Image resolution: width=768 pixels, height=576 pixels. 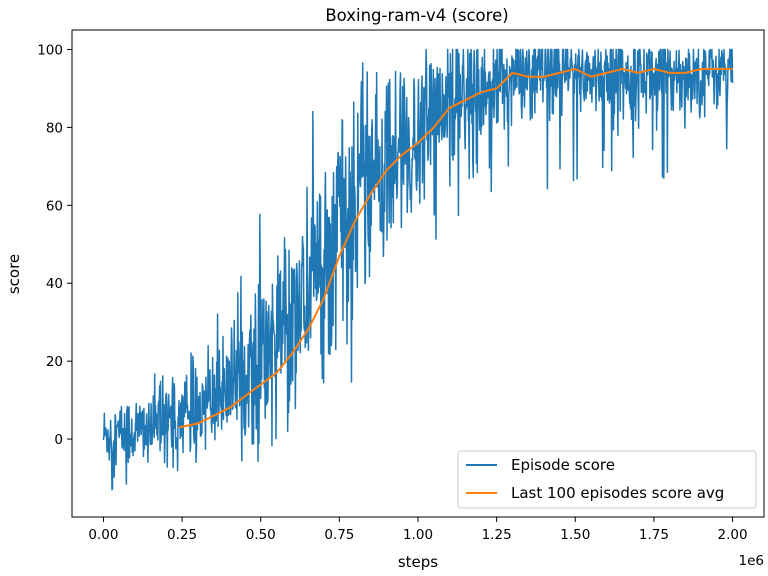 I want to click on x-tick-label: 1.75, so click(x=654, y=535).